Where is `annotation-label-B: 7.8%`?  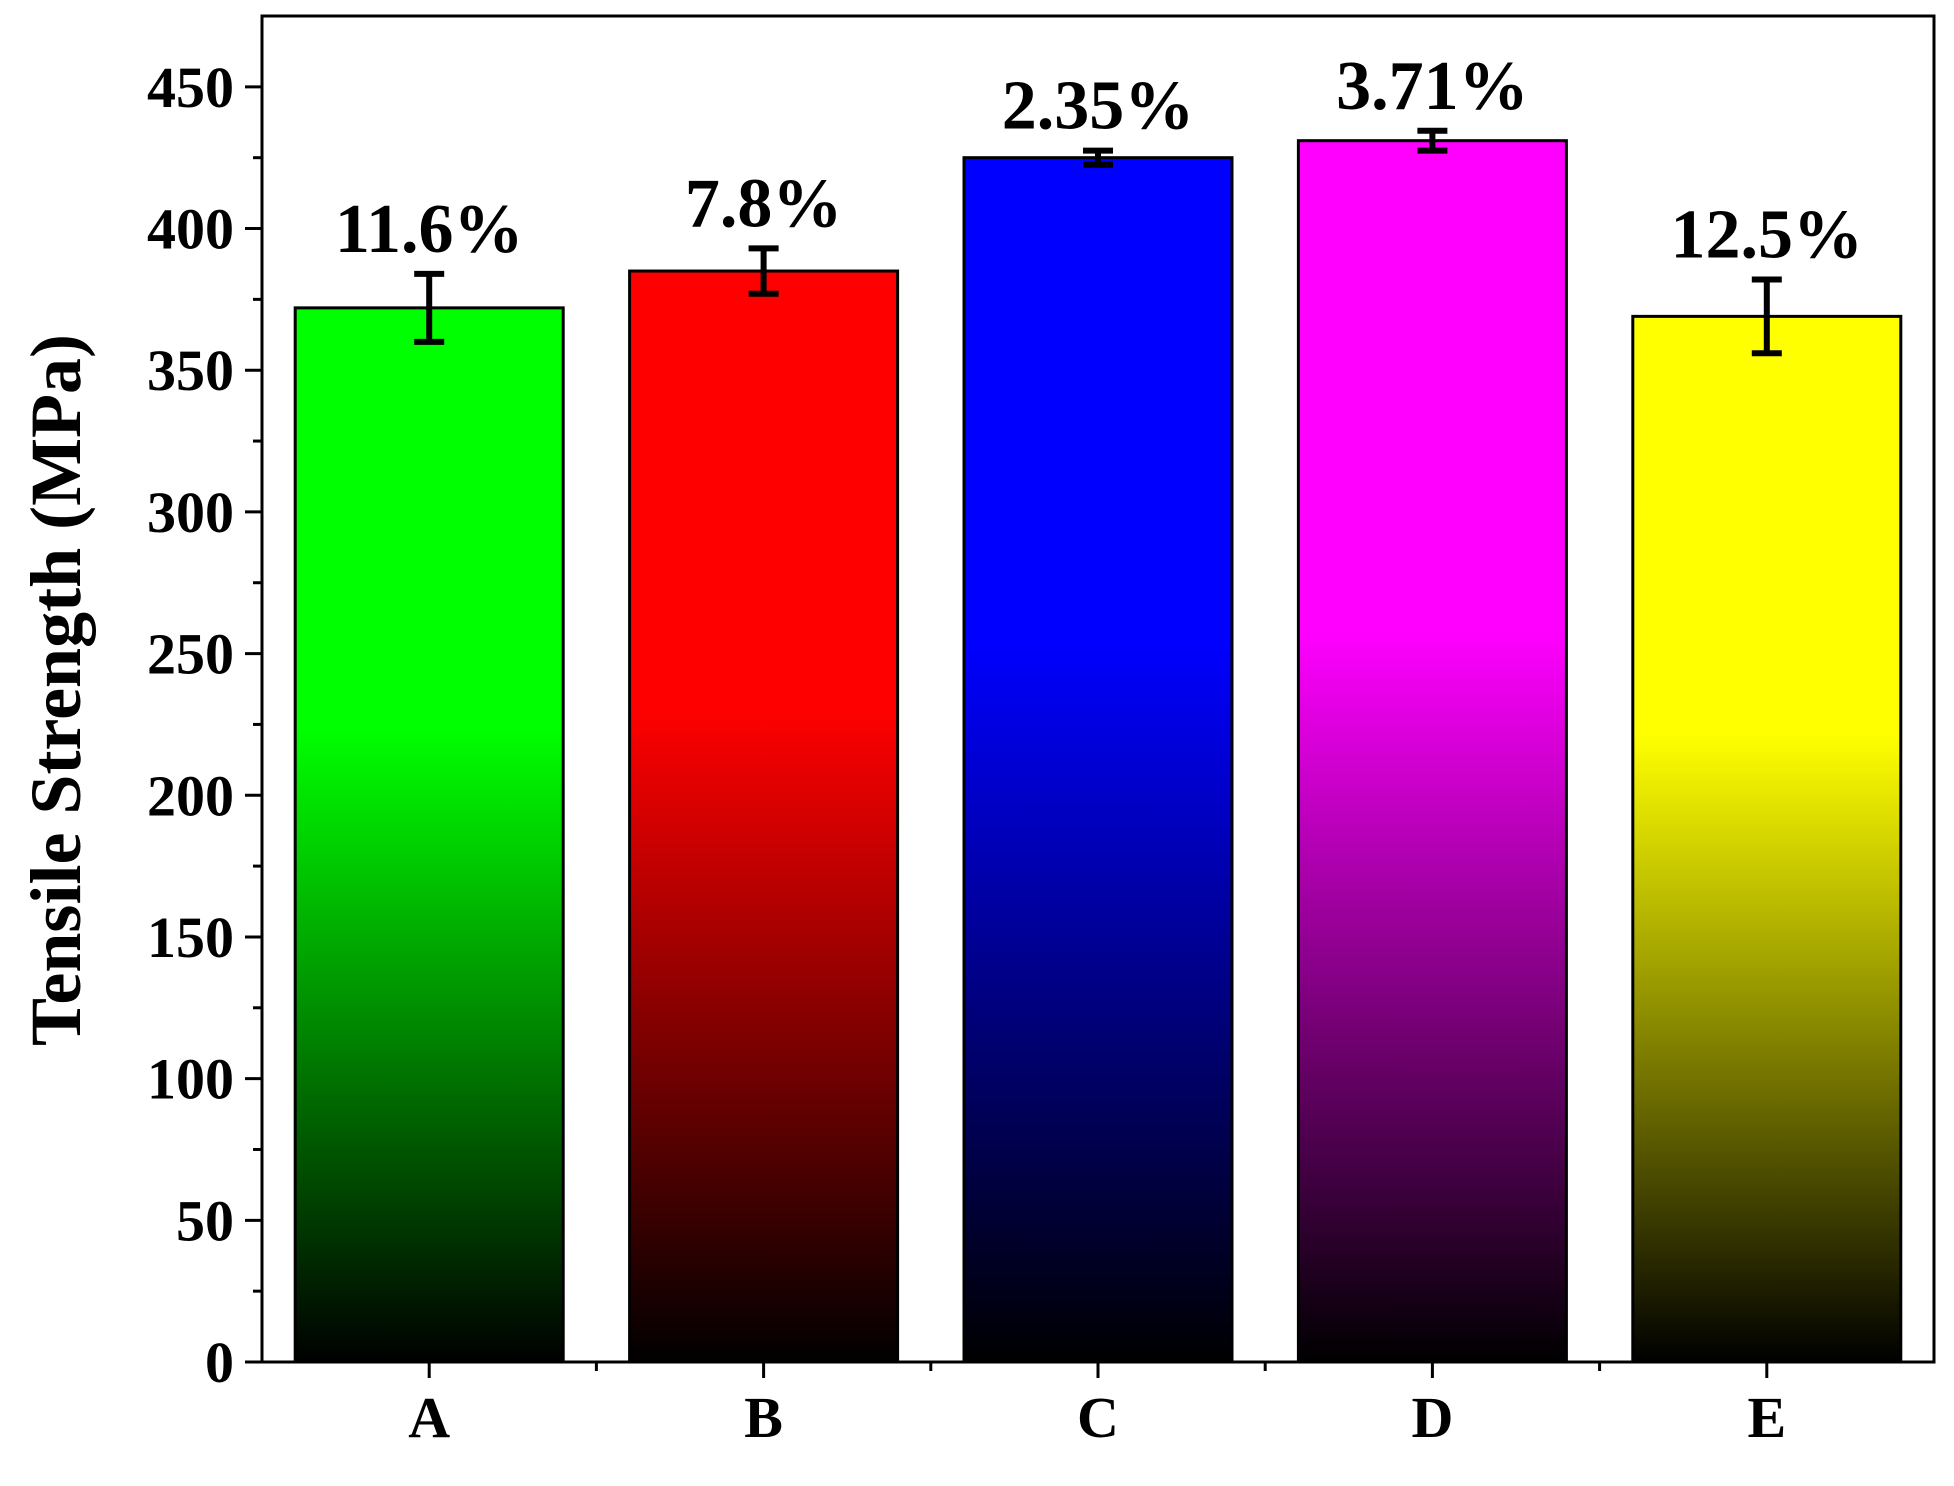 annotation-label-B: 7.8% is located at coordinates (764, 203).